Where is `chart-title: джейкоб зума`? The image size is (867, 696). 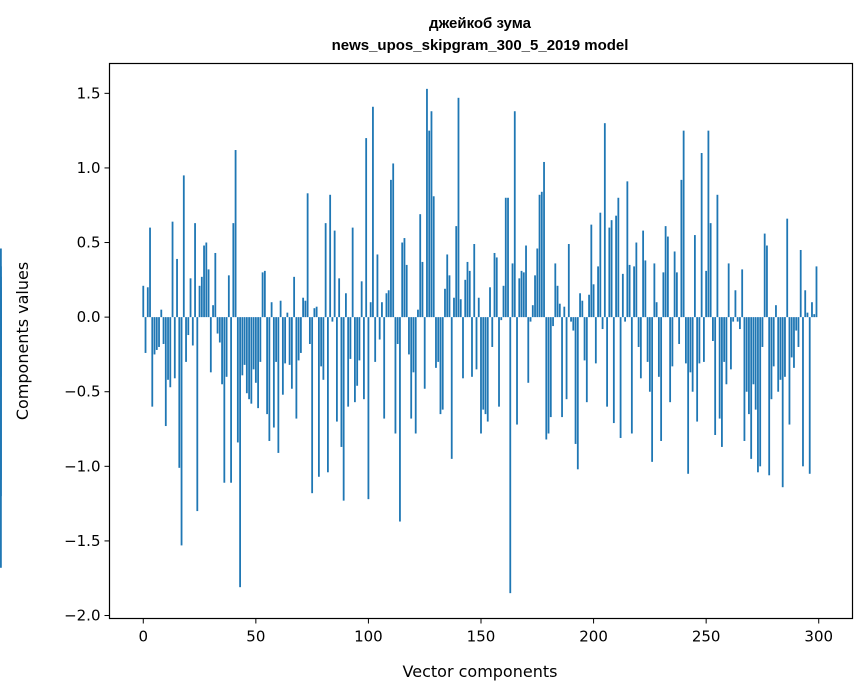
chart-title: джейкоб зума is located at coordinates (480, 23).